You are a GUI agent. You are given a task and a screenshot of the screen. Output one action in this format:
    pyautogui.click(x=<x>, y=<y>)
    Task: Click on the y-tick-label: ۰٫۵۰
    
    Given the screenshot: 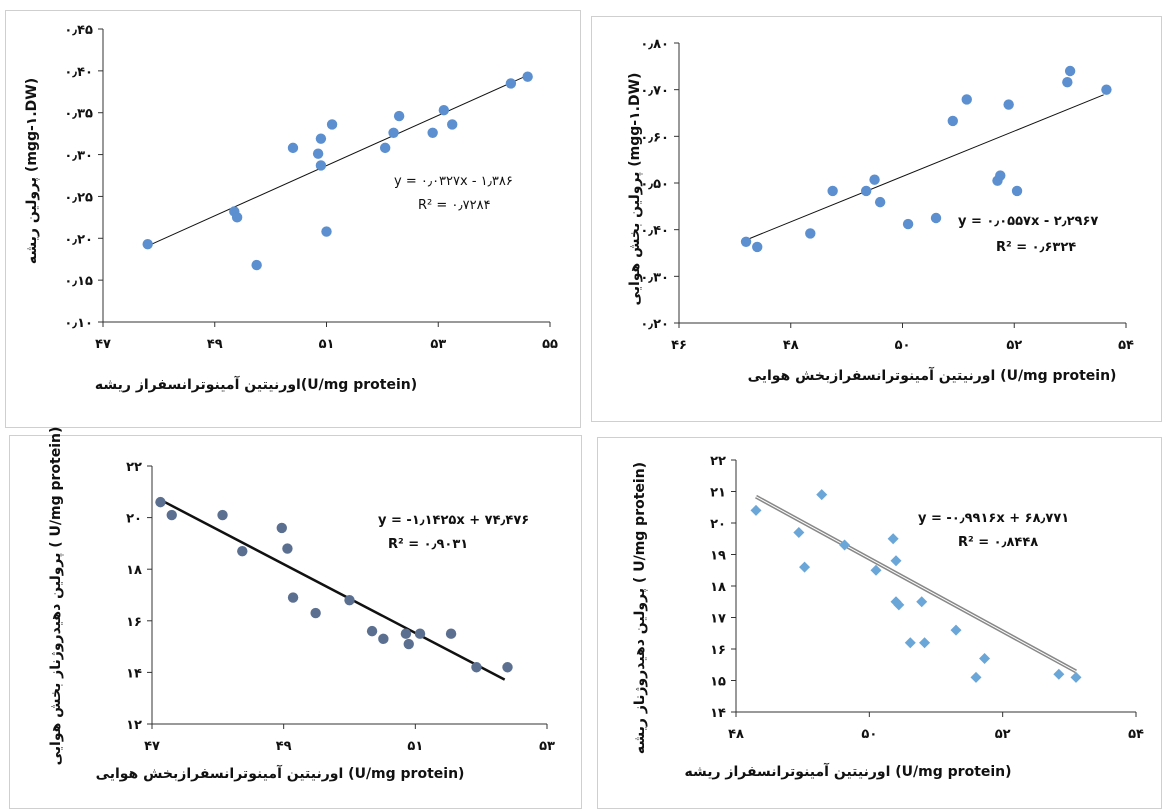 What is the action you would take?
    pyautogui.click(x=654, y=184)
    